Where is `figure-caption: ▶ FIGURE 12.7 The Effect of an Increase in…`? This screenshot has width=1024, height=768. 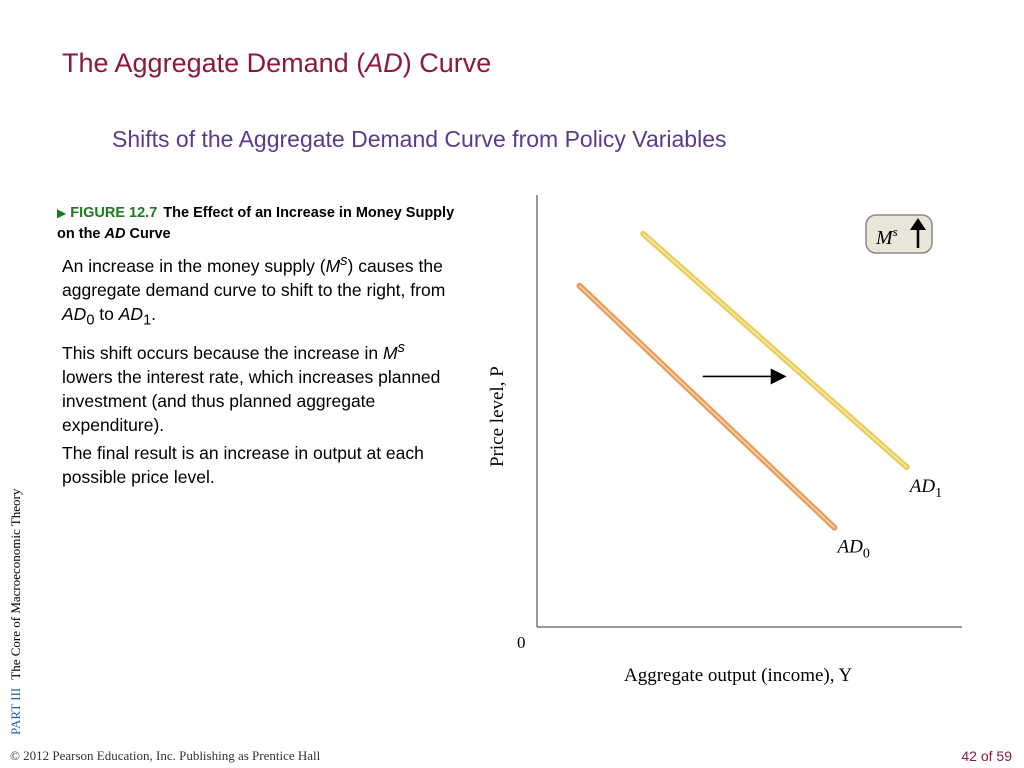
figure-caption: ▶ FIGURE 12.7 The Effect of an Increase in… is located at coordinates (256, 223).